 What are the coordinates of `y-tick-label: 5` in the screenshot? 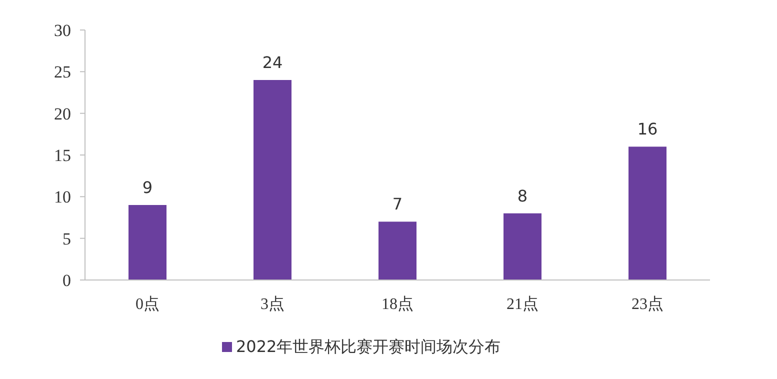 It's located at (66, 238).